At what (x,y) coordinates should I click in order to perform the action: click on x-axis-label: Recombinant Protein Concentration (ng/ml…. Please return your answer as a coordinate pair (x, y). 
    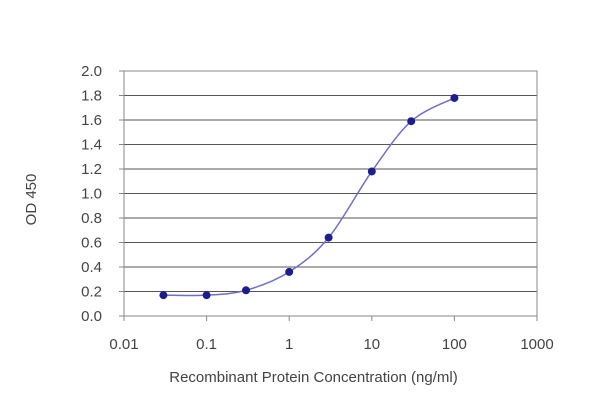
    Looking at the image, I should click on (313, 377).